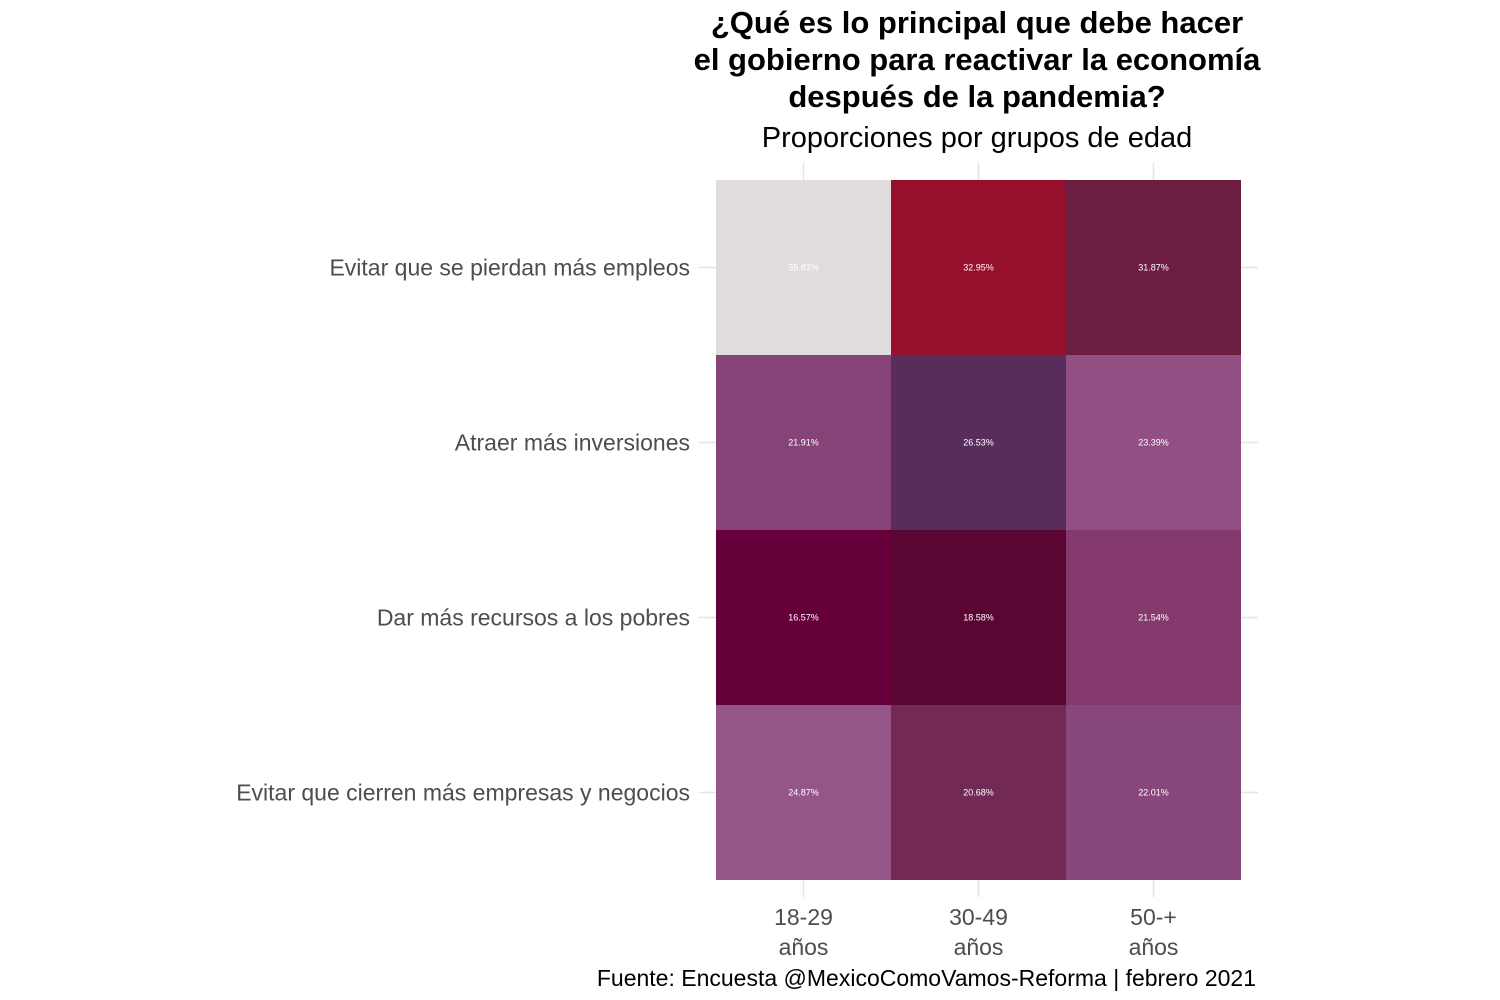 The image size is (1500, 1000). Describe the element at coordinates (1153, 917) in the screenshot. I see `x-tick-label: 50-+` at that location.